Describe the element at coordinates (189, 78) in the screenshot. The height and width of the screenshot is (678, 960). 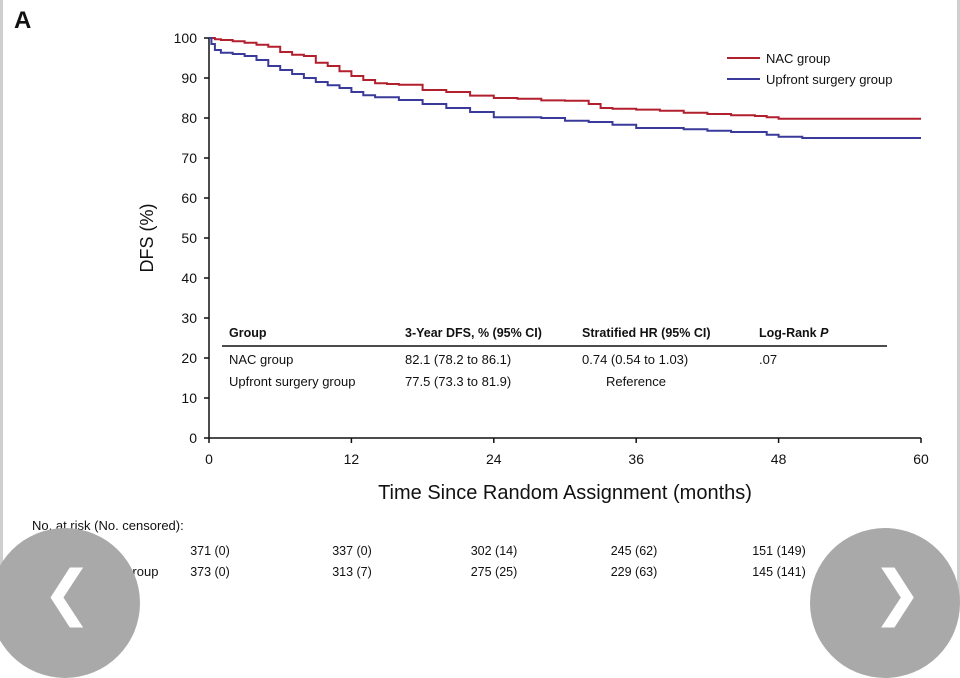
I see `y-tick-label: 90` at that location.